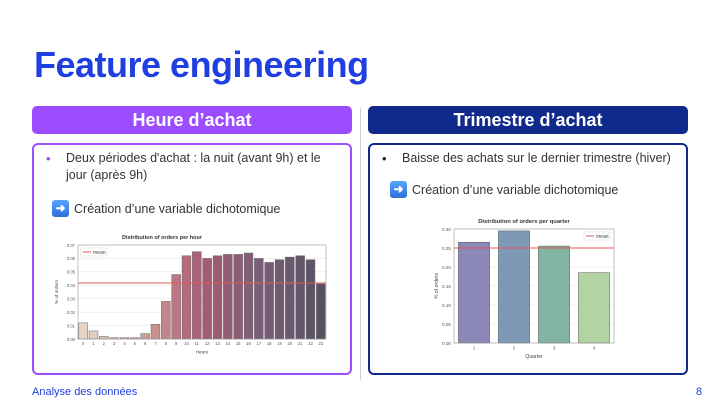 The image size is (720, 405). What do you see at coordinates (320, 343) in the screenshot?
I see `x-tick-label: 23` at bounding box center [320, 343].